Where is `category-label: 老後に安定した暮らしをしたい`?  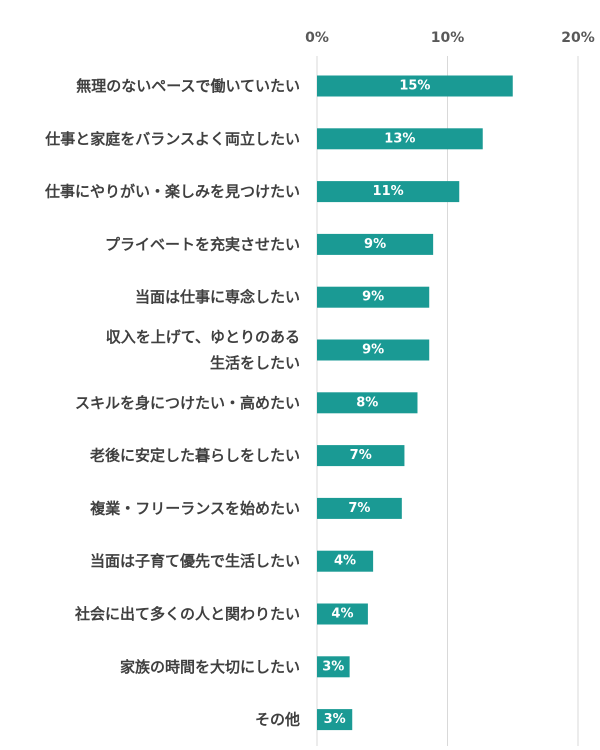
category-label: 老後に安定した暮らしをしたい is located at coordinates (194, 456).